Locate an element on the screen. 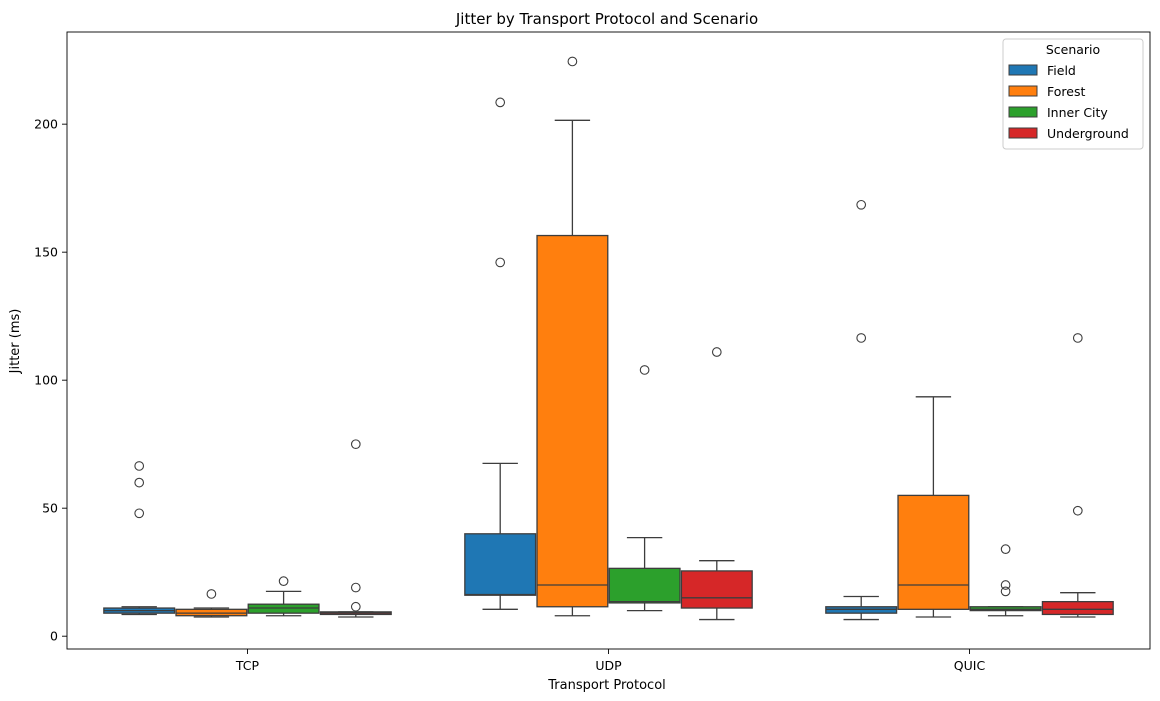 Image resolution: width=1160 pixels, height=701 pixels. legend-item-underground: Underground is located at coordinates (1068, 133).